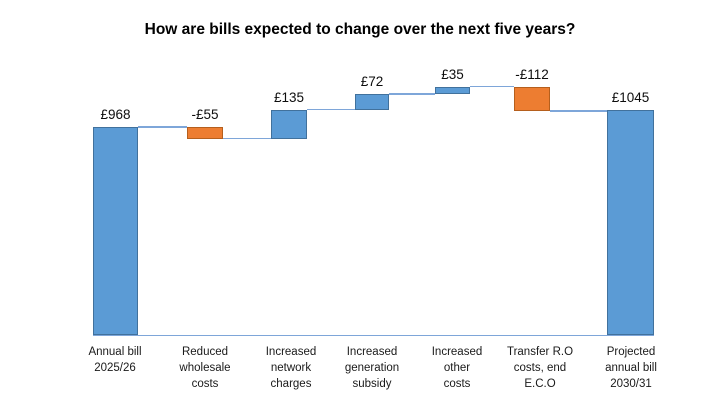 The height and width of the screenshot is (405, 720). I want to click on bar-value-label: £72, so click(372, 82).